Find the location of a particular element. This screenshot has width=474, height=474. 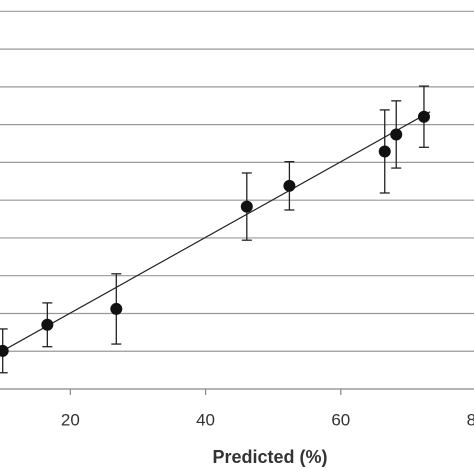

x-tick-label: 80 is located at coordinates (470, 419).